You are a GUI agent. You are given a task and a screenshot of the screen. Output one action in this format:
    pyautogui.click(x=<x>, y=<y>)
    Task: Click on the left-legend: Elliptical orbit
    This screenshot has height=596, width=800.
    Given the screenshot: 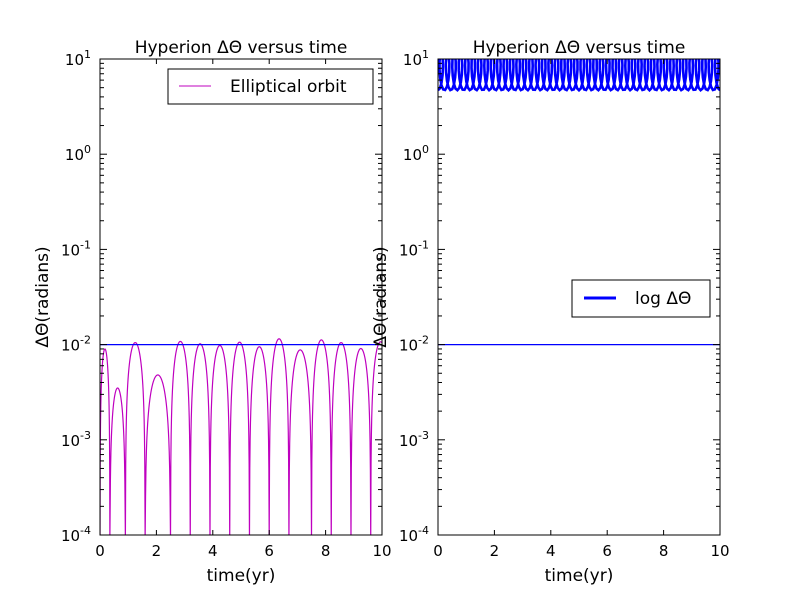 What is the action you would take?
    pyautogui.click(x=270, y=86)
    